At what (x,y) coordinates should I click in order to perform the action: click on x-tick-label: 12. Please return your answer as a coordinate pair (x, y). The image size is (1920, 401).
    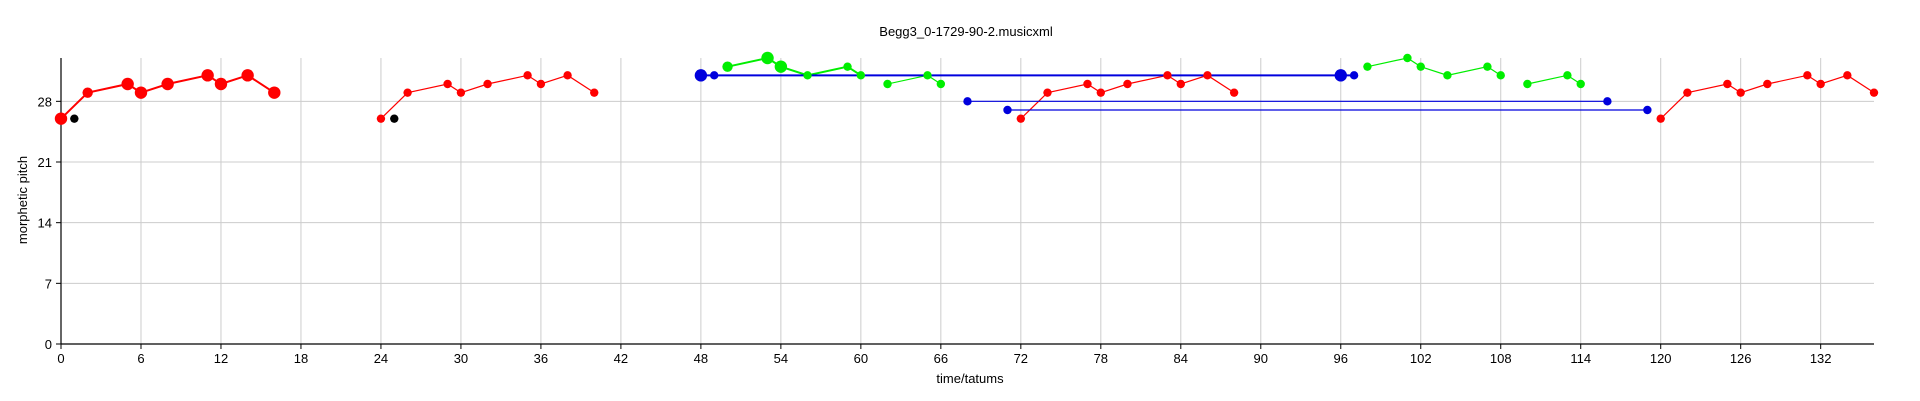
    Looking at the image, I should click on (221, 358).